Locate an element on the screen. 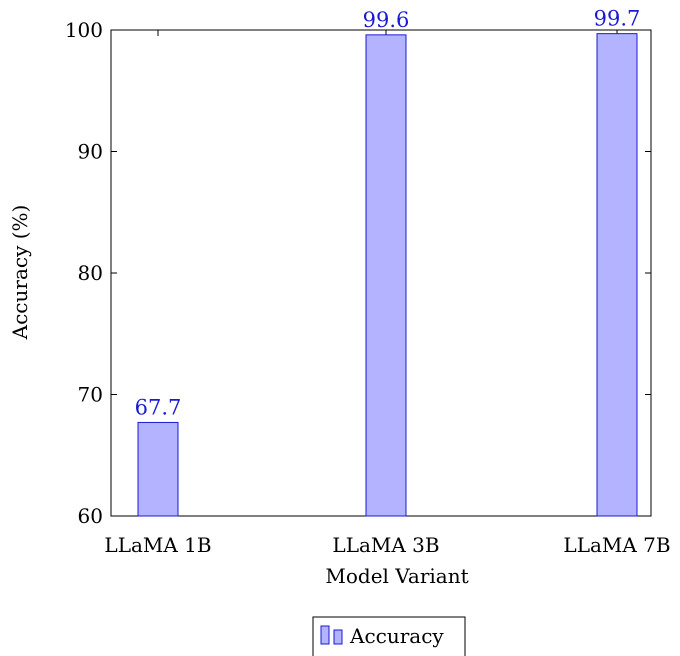 The image size is (680, 656). x-axis-label: Model Variant is located at coordinates (396, 576).